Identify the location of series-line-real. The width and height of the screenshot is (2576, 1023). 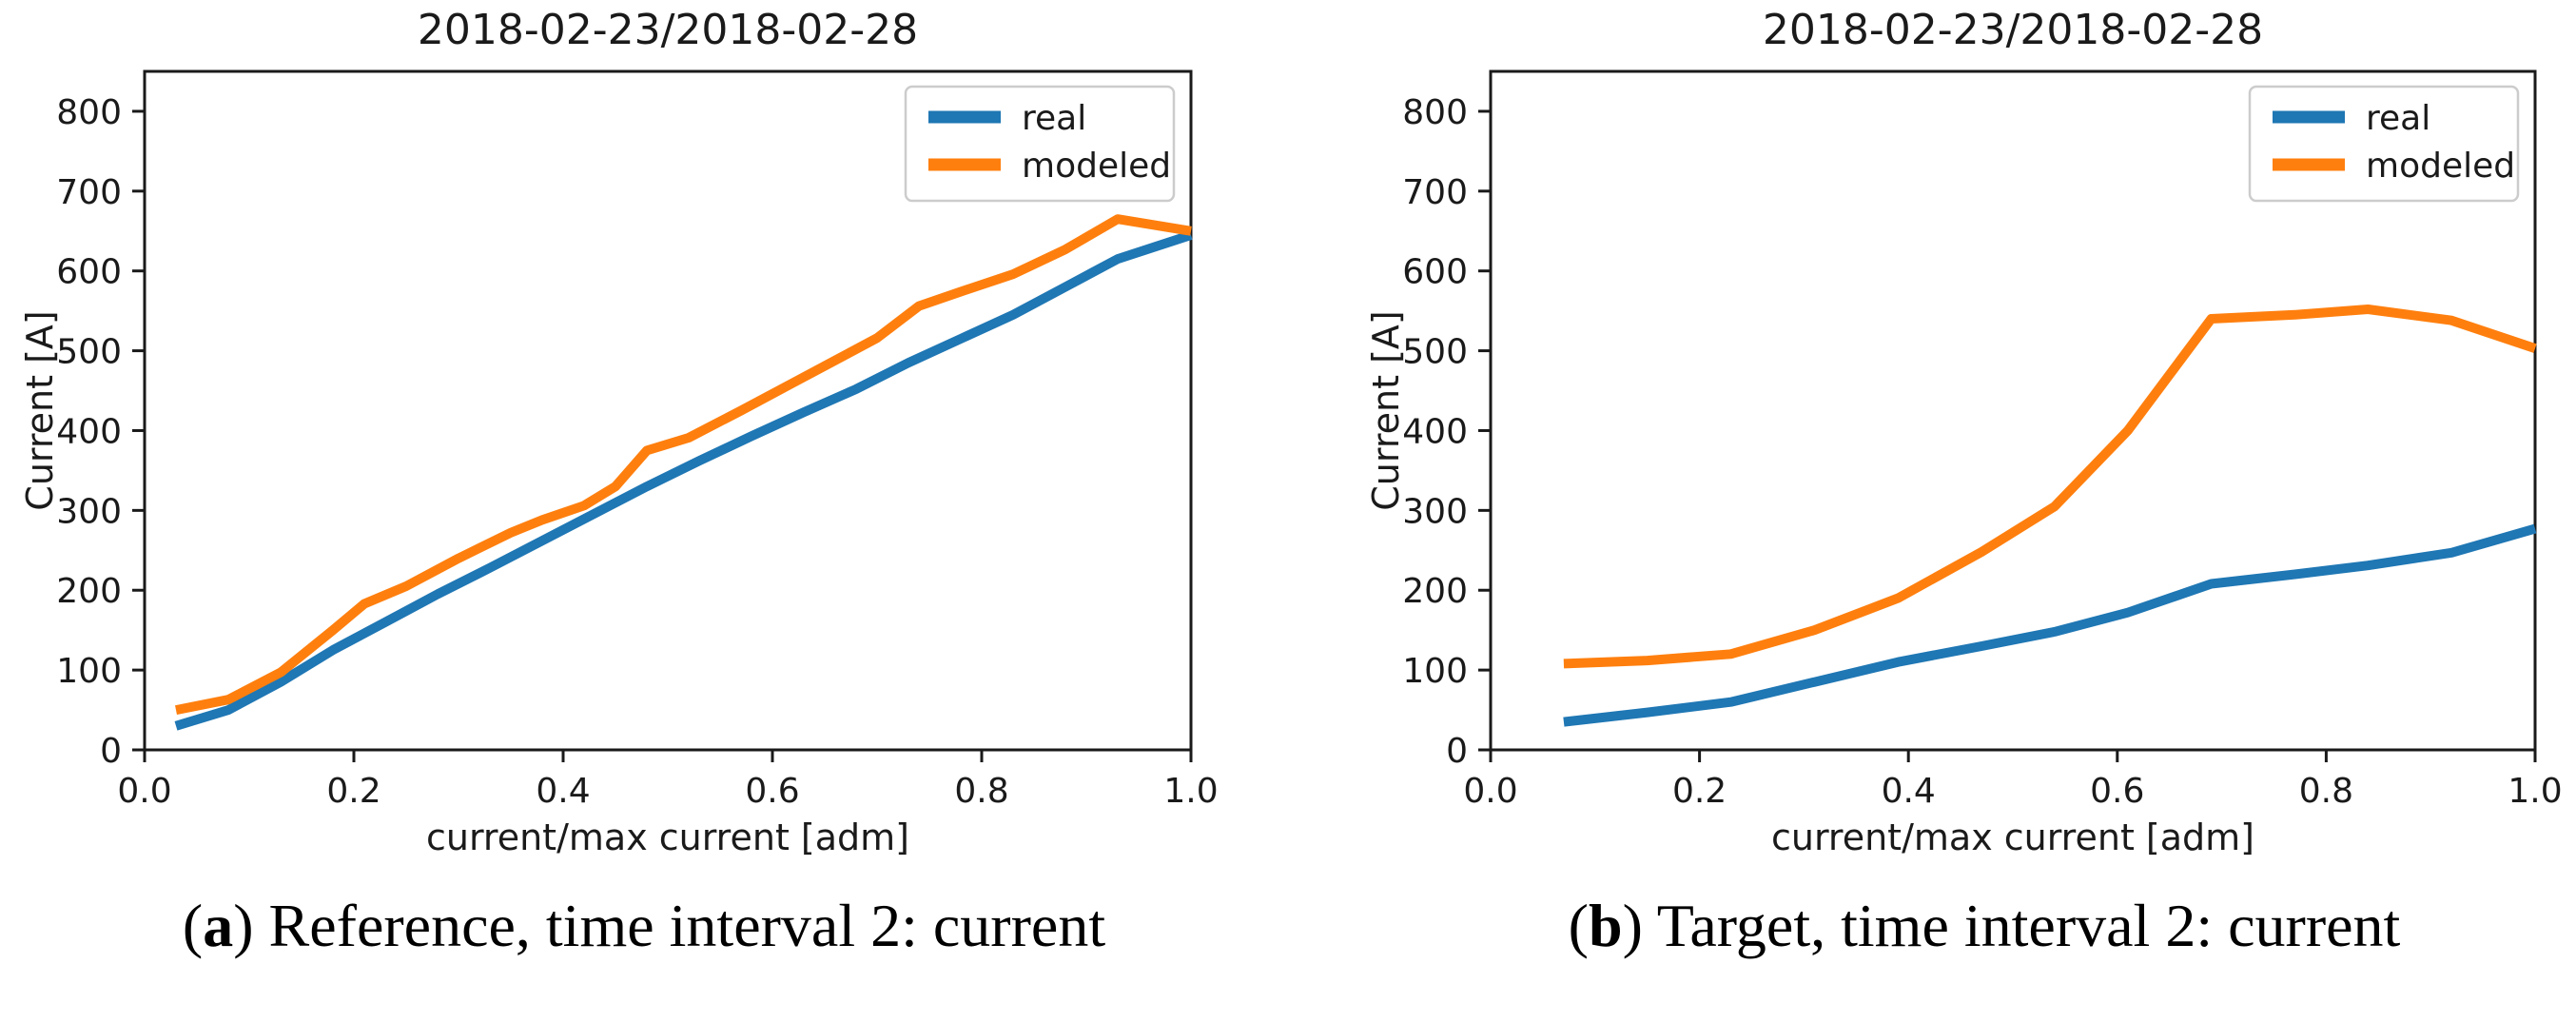
(2050, 625).